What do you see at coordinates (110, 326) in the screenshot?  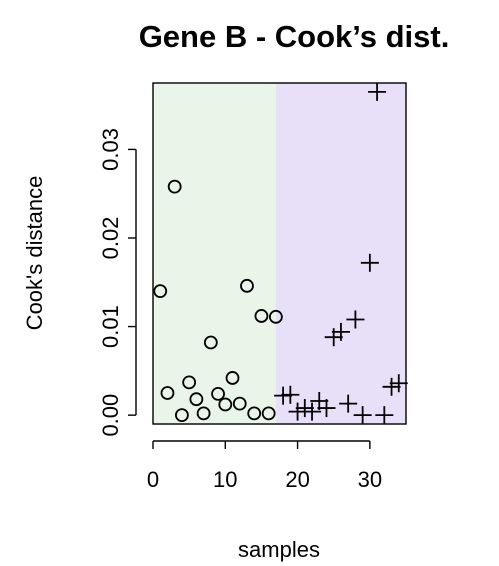 I see `y-tick-label: 0.01` at bounding box center [110, 326].